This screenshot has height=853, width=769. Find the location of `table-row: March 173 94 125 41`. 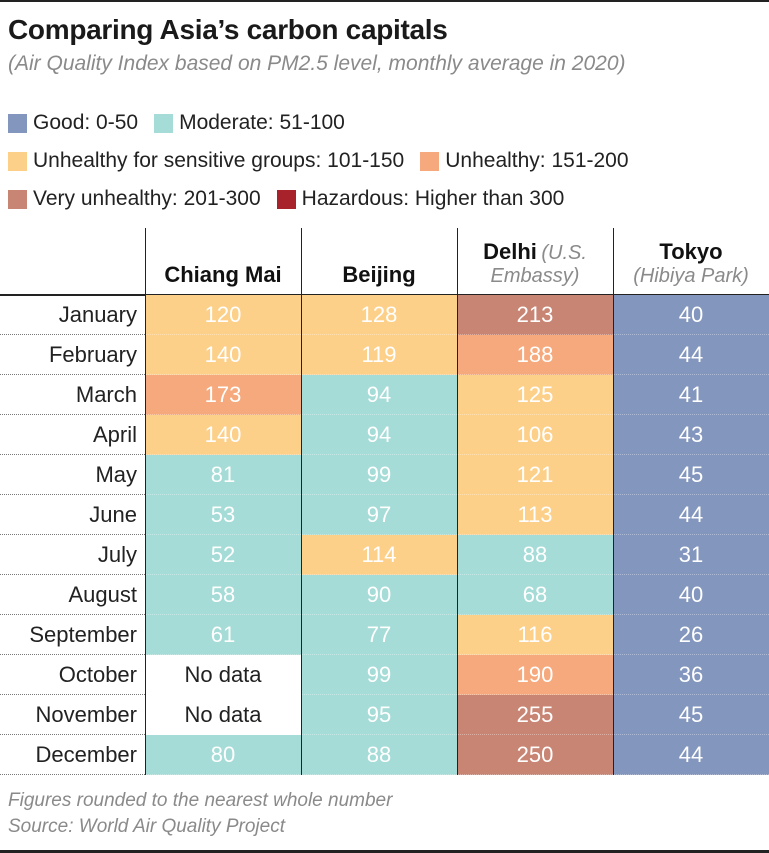

table-row: March 173 94 125 41 is located at coordinates (384, 395).